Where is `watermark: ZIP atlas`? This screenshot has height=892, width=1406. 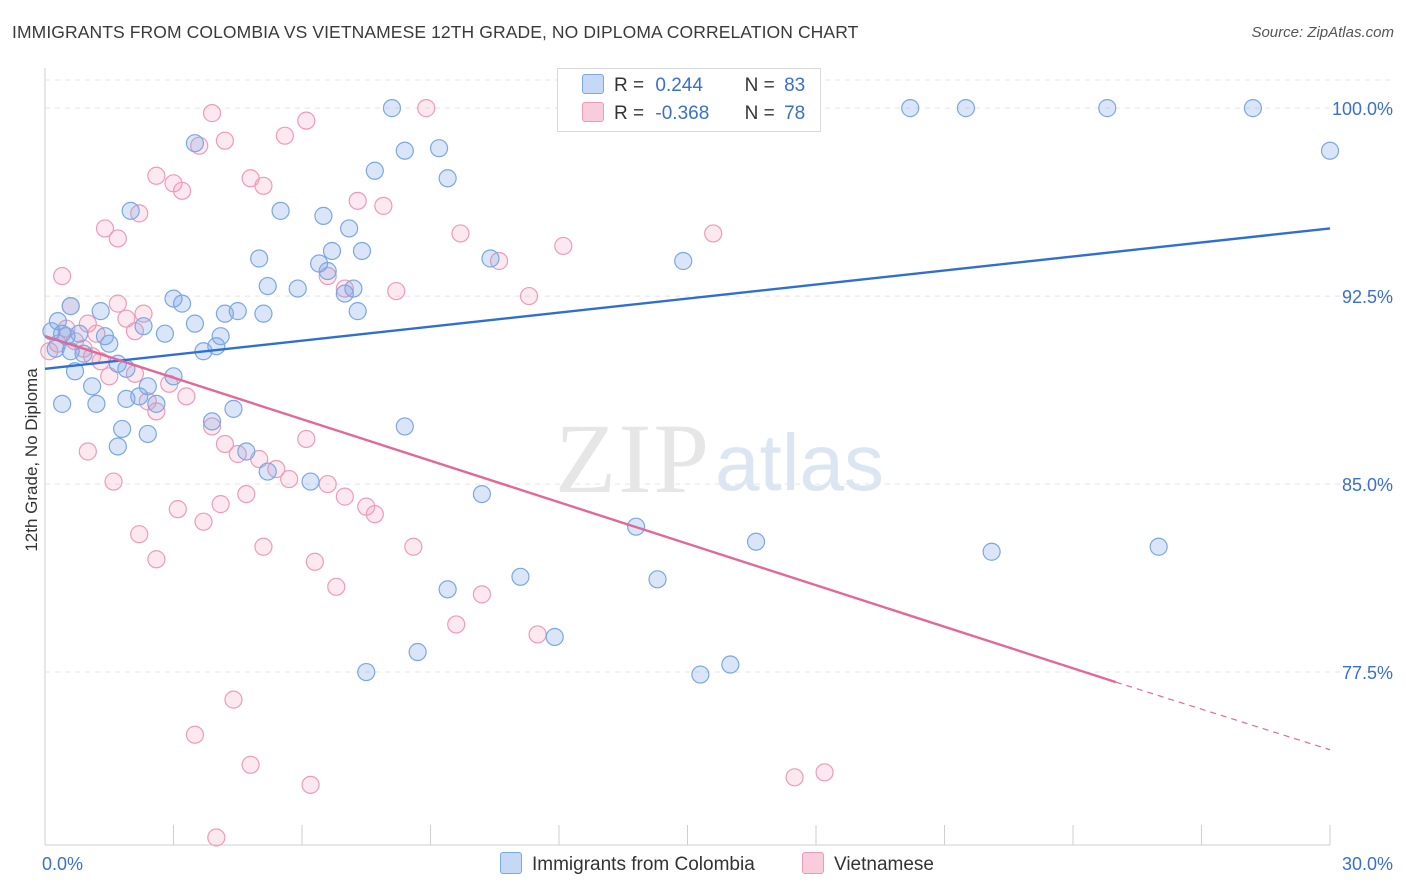 watermark: ZIP atlas is located at coordinates (719, 458).